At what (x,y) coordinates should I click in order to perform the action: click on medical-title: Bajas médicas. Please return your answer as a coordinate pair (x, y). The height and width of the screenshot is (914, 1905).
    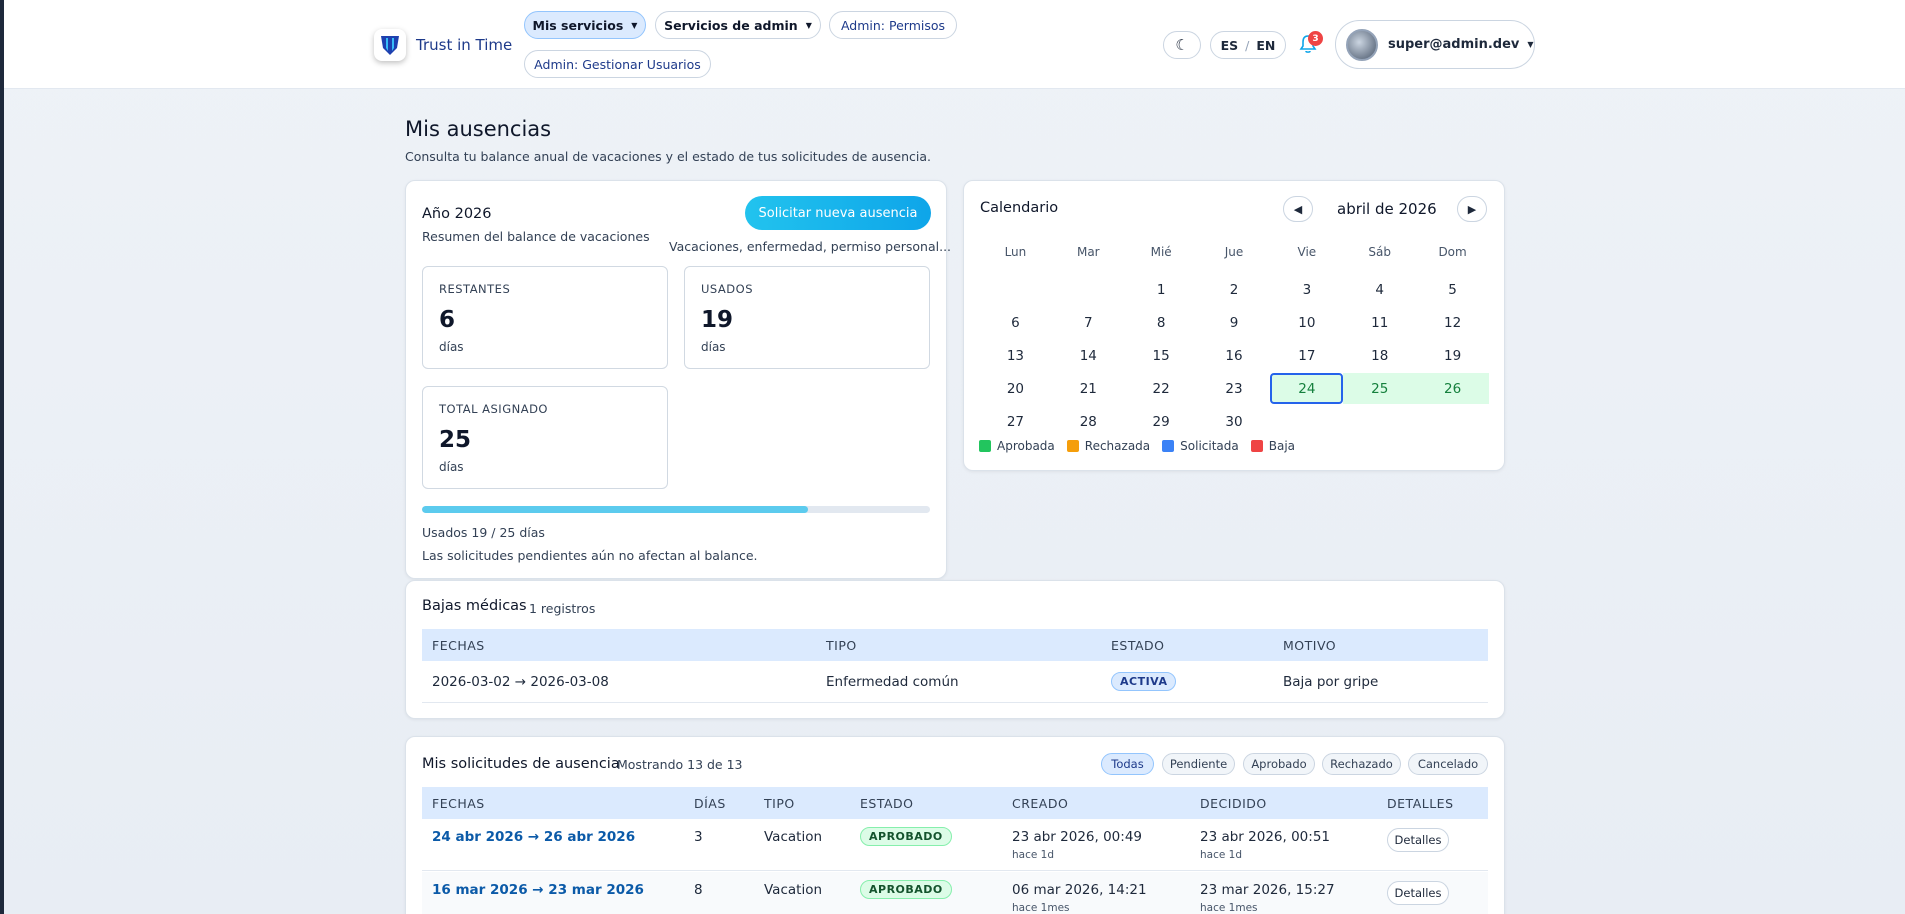
    Looking at the image, I should click on (474, 606).